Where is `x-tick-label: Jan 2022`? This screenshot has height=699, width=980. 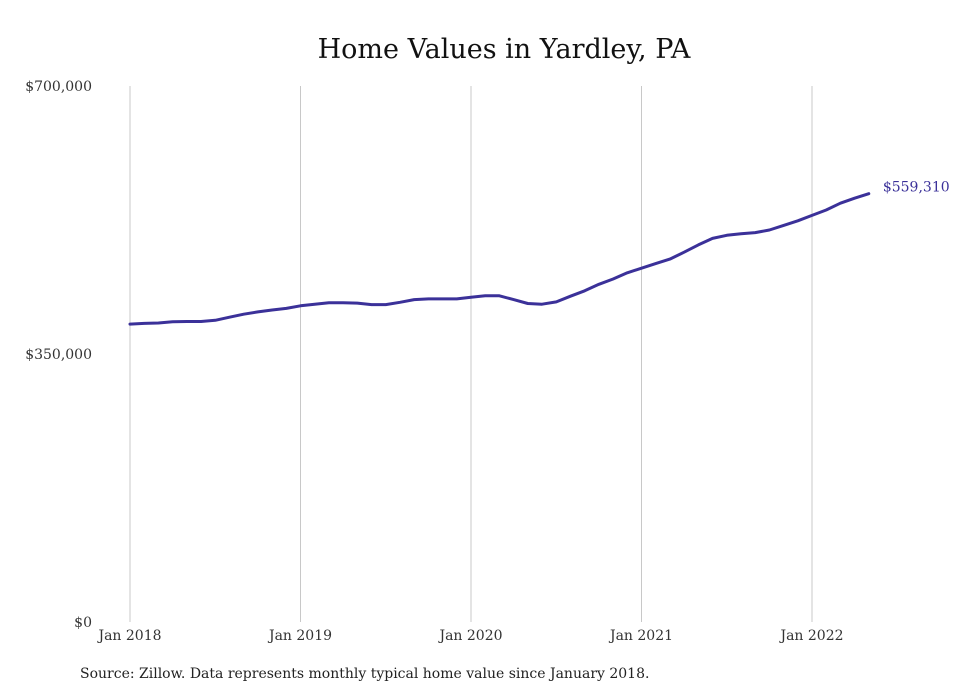
x-tick-label: Jan 2022 is located at coordinates (810, 636).